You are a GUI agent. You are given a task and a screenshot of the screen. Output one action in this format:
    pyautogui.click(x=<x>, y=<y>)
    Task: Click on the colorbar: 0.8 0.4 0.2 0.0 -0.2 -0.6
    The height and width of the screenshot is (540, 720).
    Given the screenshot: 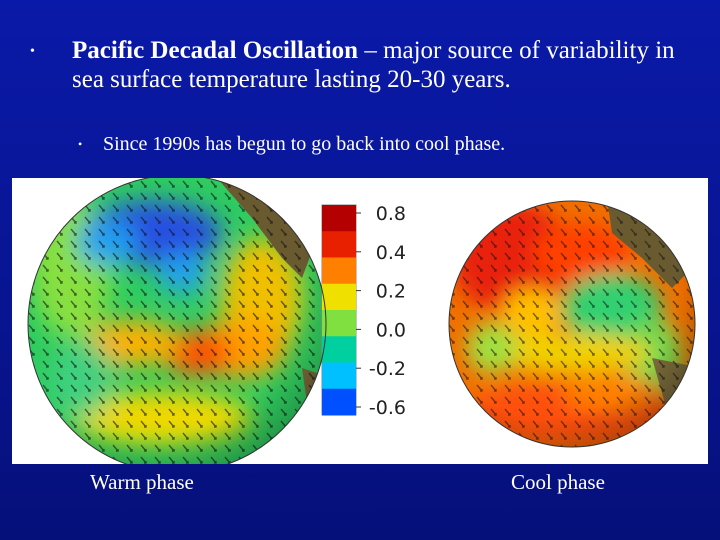 What is the action you would take?
    pyautogui.click(x=363, y=311)
    